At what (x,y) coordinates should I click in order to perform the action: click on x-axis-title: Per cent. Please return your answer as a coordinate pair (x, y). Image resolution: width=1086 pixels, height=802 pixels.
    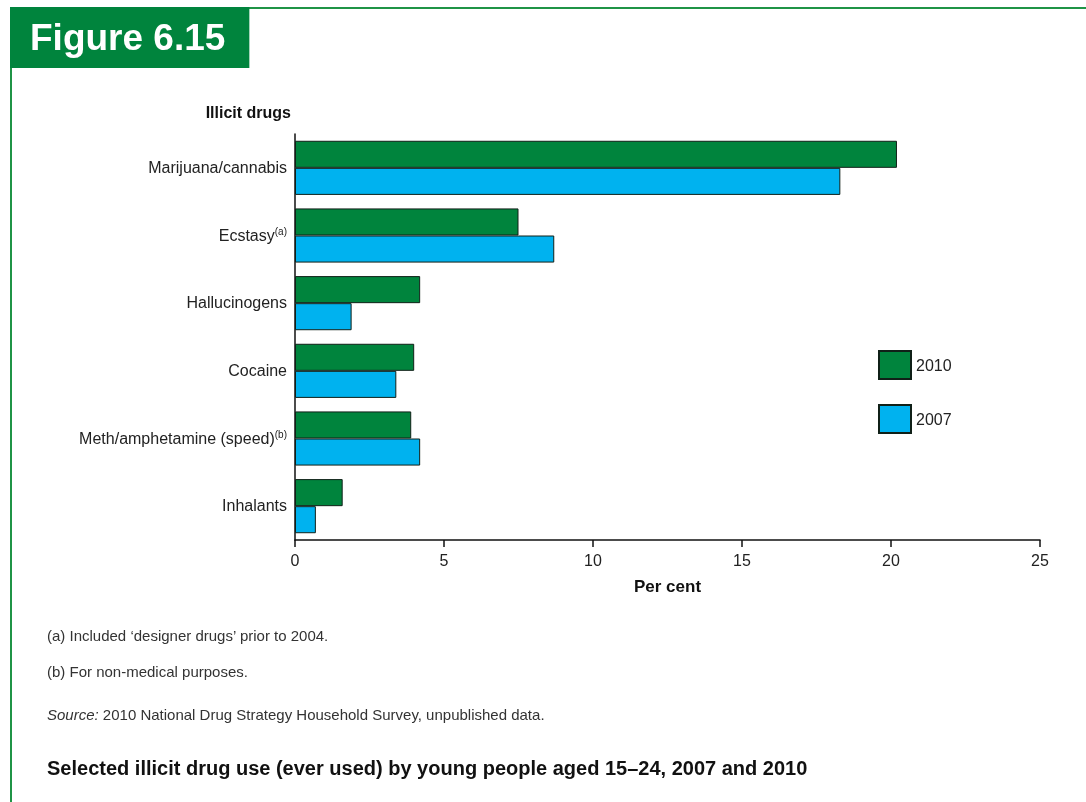
    Looking at the image, I should click on (667, 586).